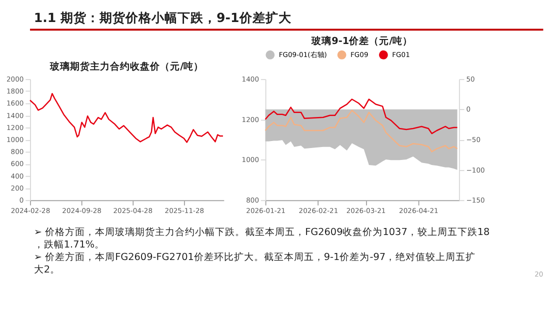  What do you see at coordinates (262, 238) in the screenshot?
I see `text: ➢ 价格方面，本周玻璃期货主力合约小幅下跌。截至本周五，FG2609收盘价为1037，较上周五下跌18，跌幅1.71%。` at bounding box center [262, 238].